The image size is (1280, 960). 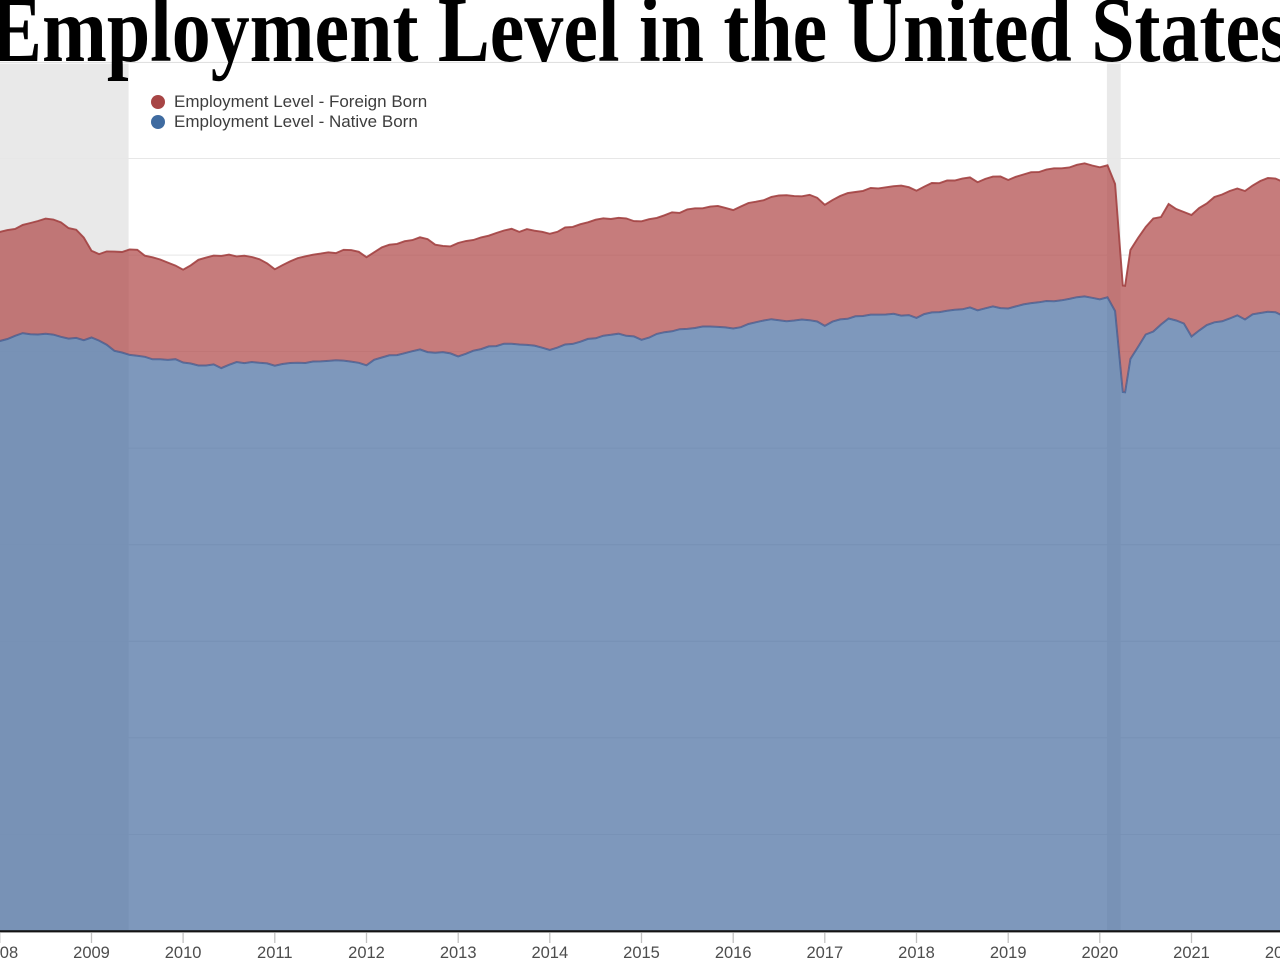 What do you see at coordinates (9, 952) in the screenshot?
I see `svg-text: 2008` at bounding box center [9, 952].